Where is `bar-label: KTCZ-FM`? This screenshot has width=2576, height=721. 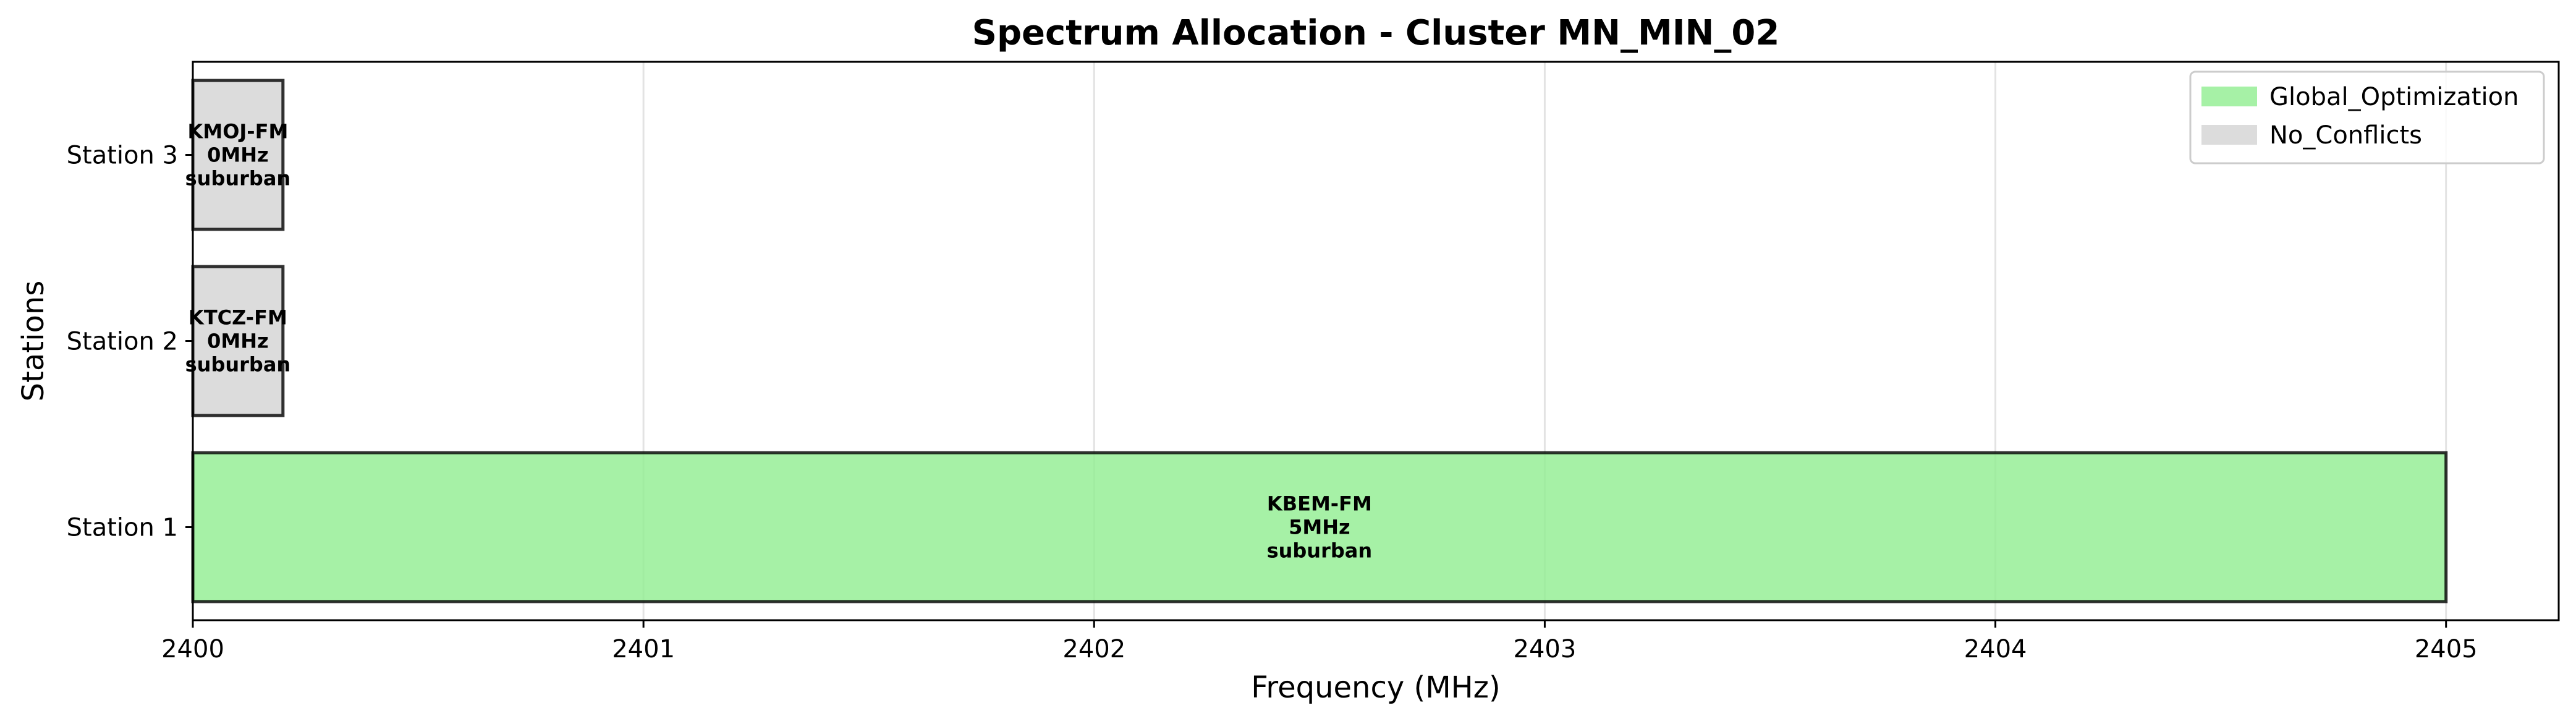
bar-label: KTCZ-FM is located at coordinates (238, 318).